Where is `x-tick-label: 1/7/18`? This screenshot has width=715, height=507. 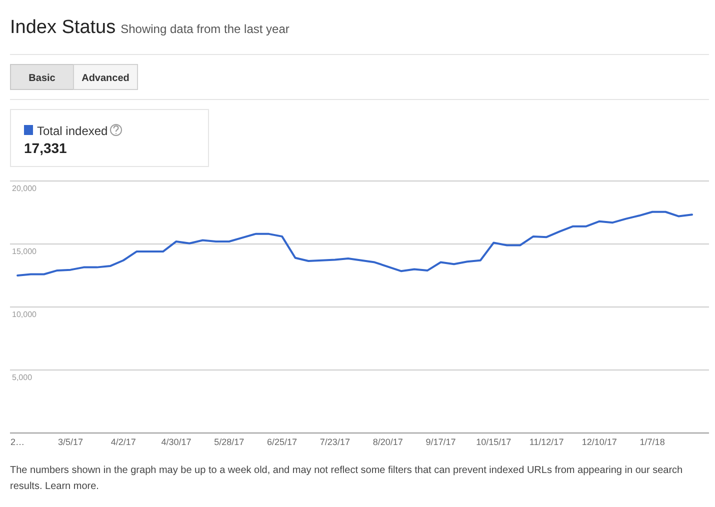 x-tick-label: 1/7/18 is located at coordinates (652, 442).